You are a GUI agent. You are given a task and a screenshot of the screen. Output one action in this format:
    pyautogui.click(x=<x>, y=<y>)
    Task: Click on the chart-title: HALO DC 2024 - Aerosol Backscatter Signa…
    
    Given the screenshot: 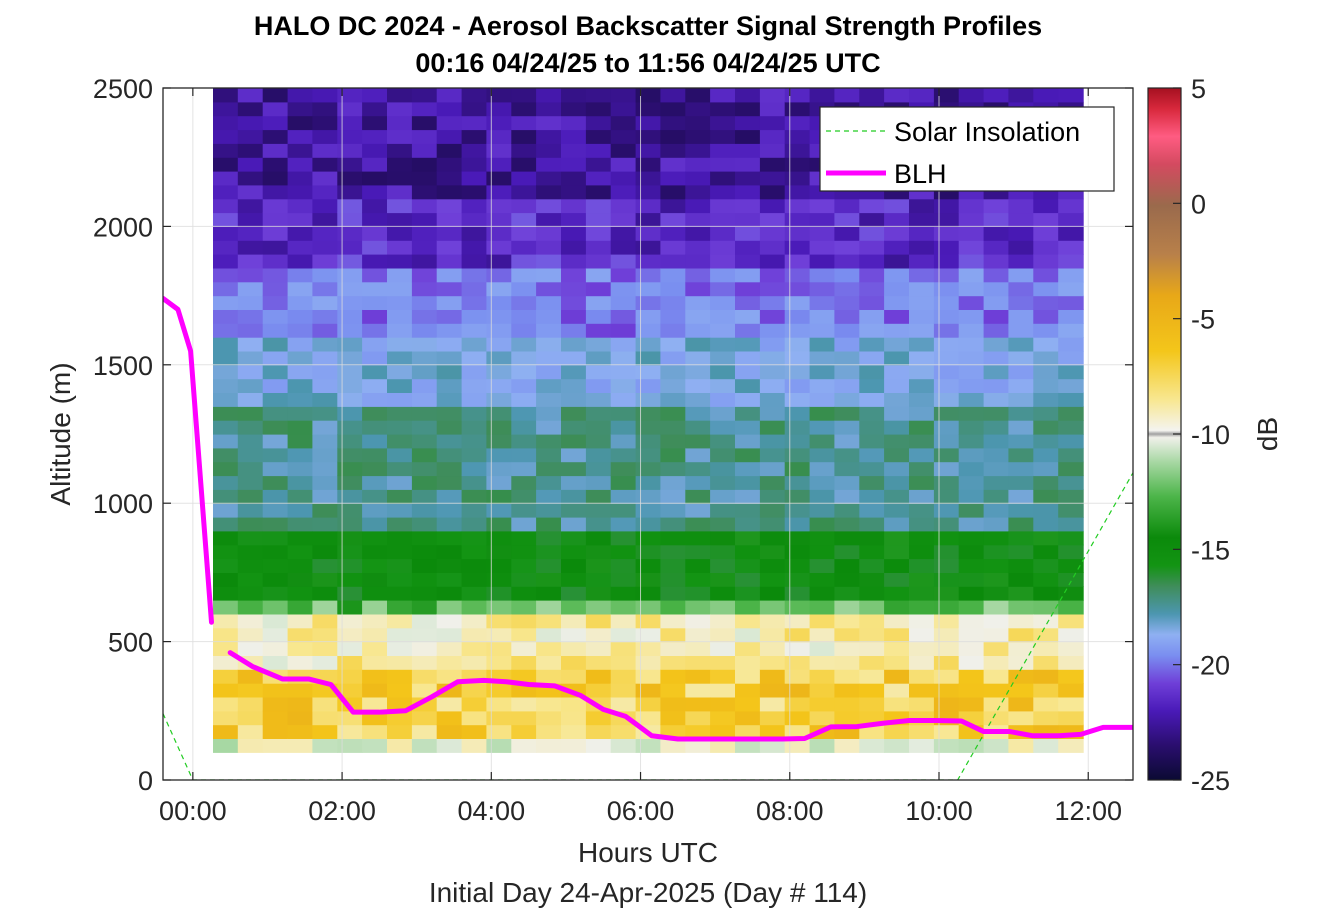 What is the action you would take?
    pyautogui.click(x=648, y=26)
    